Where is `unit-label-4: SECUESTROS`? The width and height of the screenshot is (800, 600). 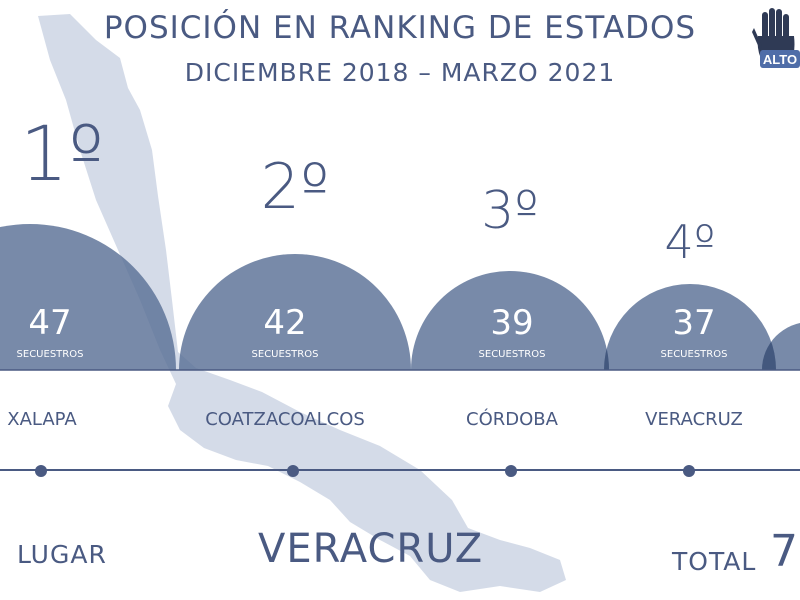 unit-label-4: SECUESTROS is located at coordinates (694, 354).